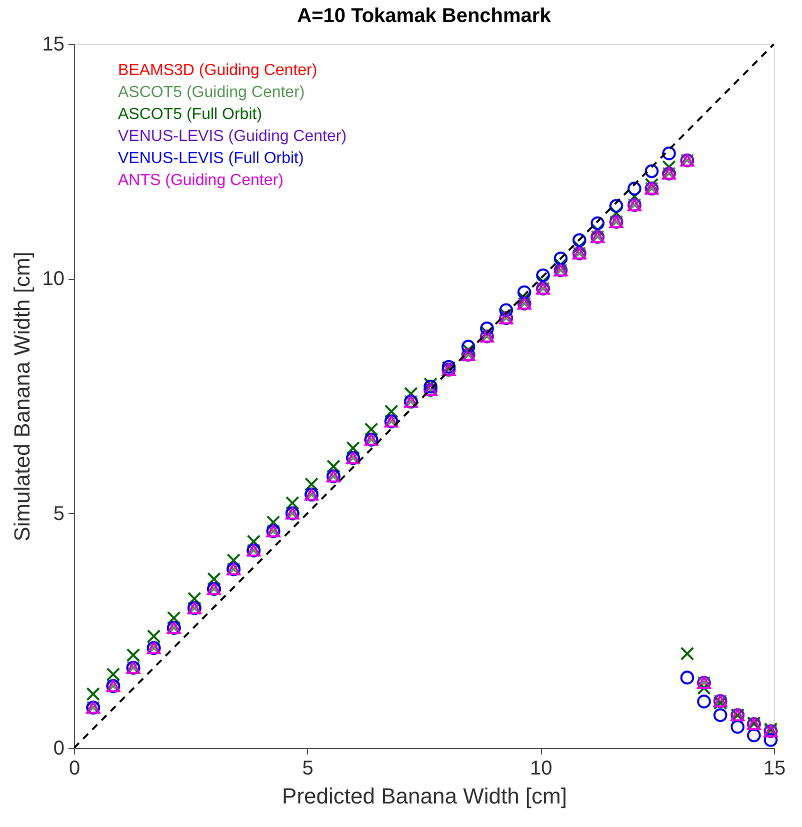 This screenshot has width=802, height=827. Describe the element at coordinates (21, 397) in the screenshot. I see `y-axis-title: Simulated Banana Width [cm]` at that location.